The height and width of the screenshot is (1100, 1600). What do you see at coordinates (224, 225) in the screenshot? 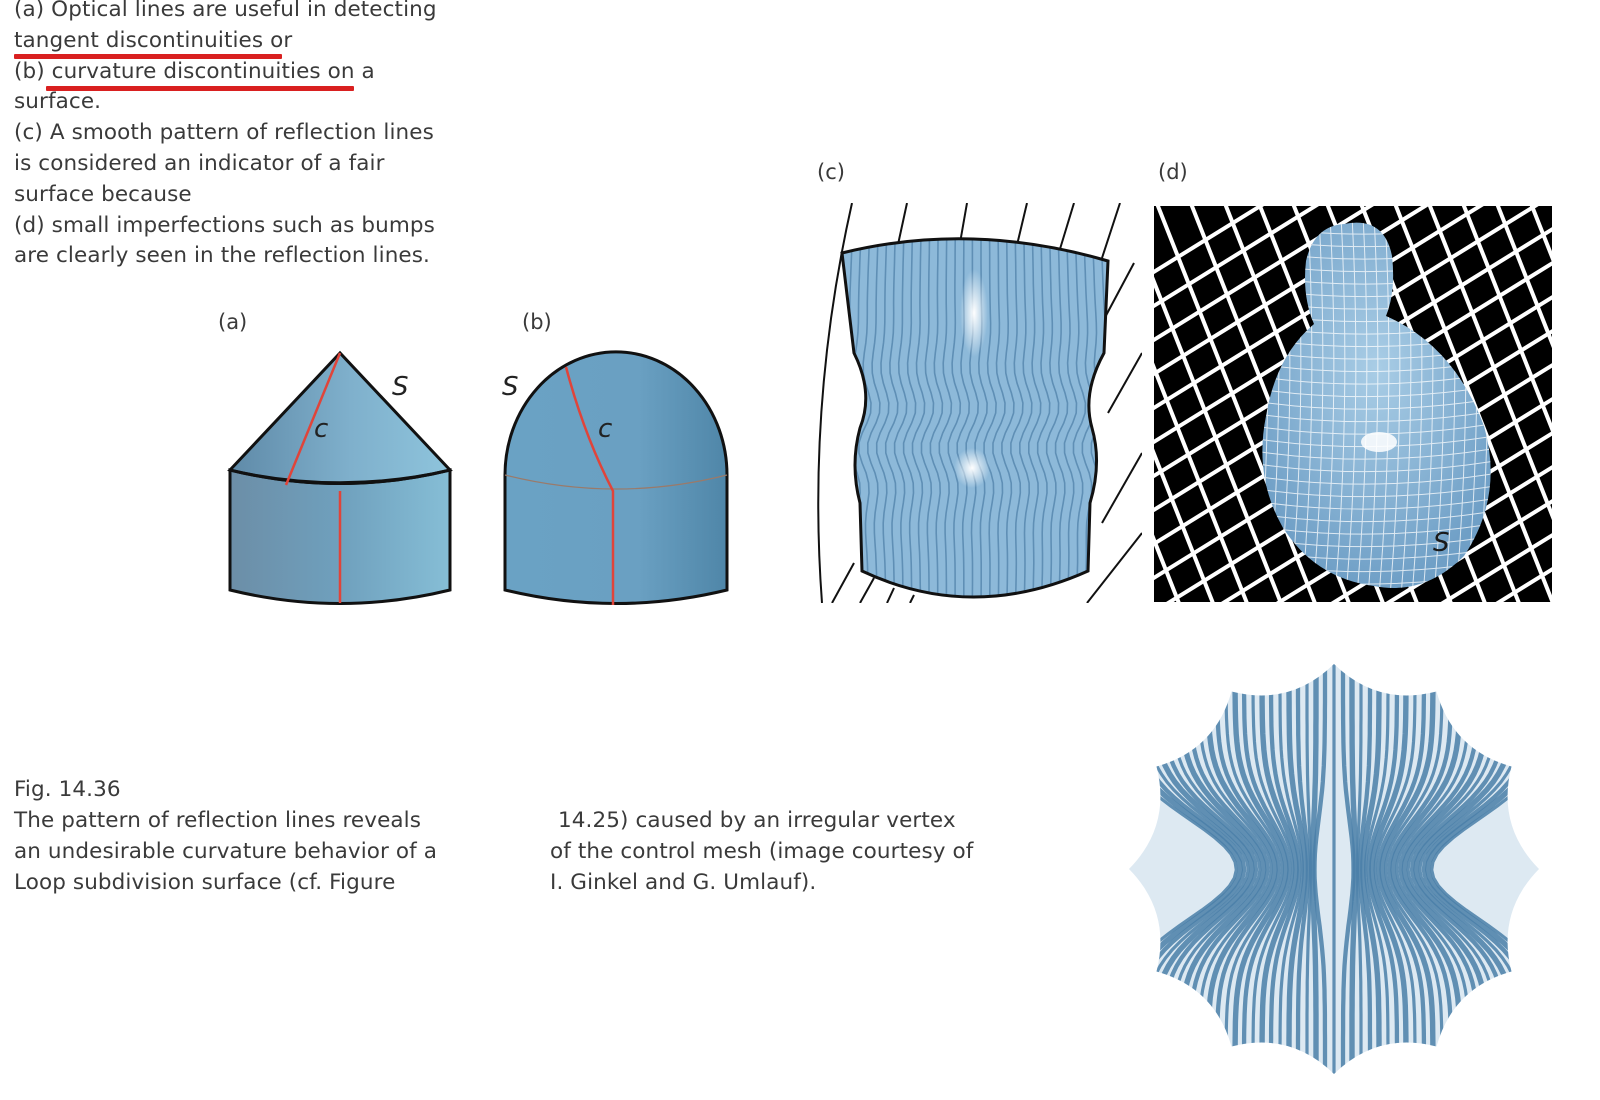
I see `intro-line: (d) small imperfections such as bumps` at bounding box center [224, 225].